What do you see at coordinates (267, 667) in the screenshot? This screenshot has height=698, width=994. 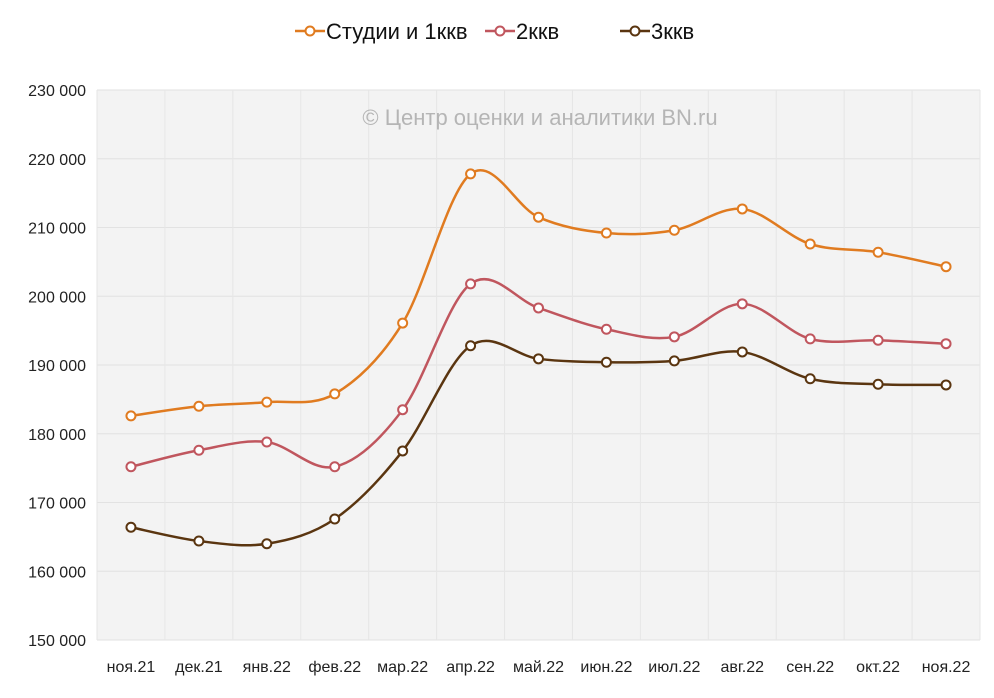 I see `x-tick-label: янв.22` at bounding box center [267, 667].